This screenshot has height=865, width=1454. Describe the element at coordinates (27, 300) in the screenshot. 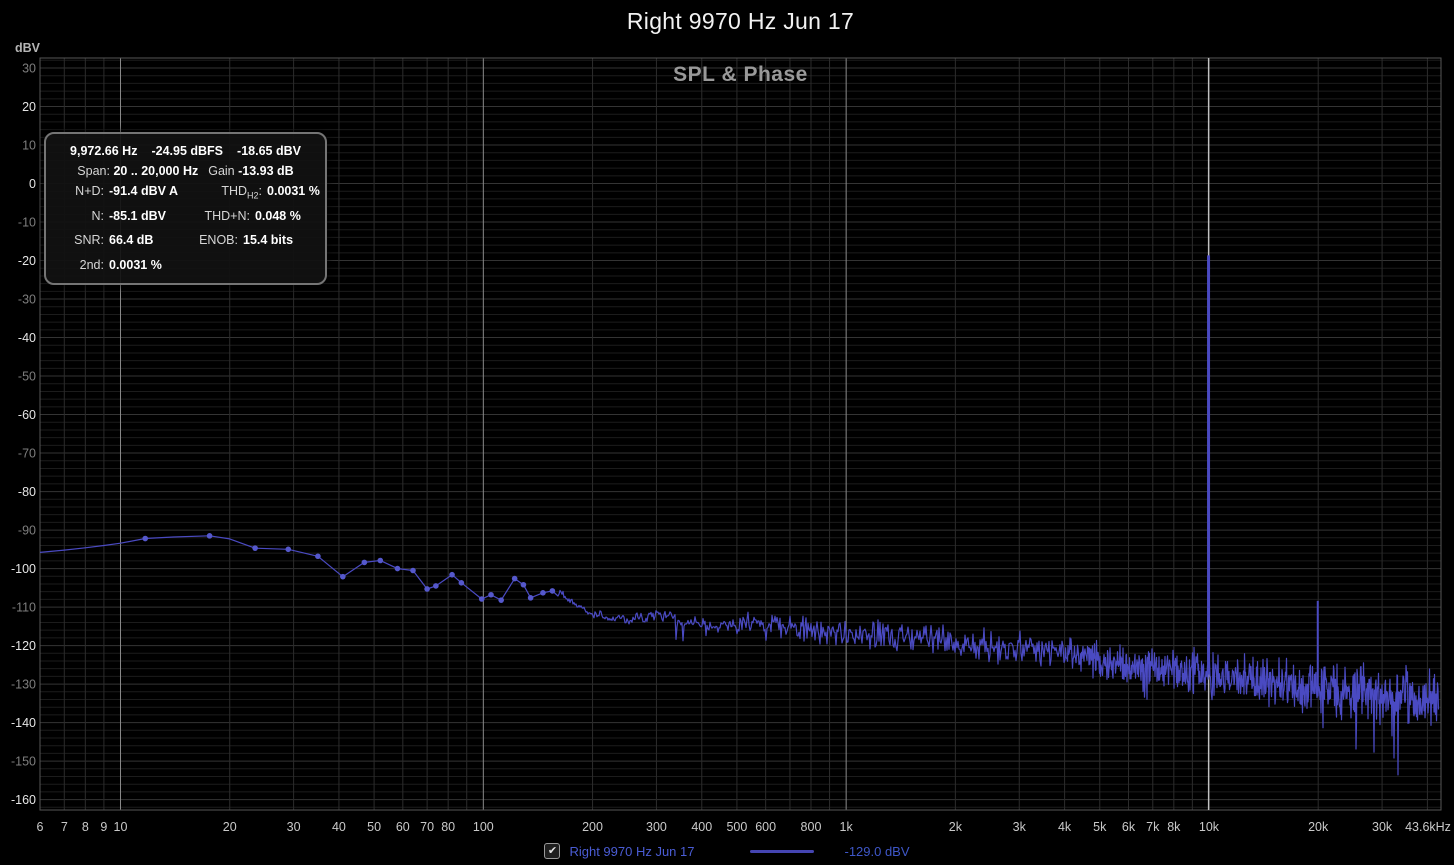

I see `svg-text: -30` at that location.